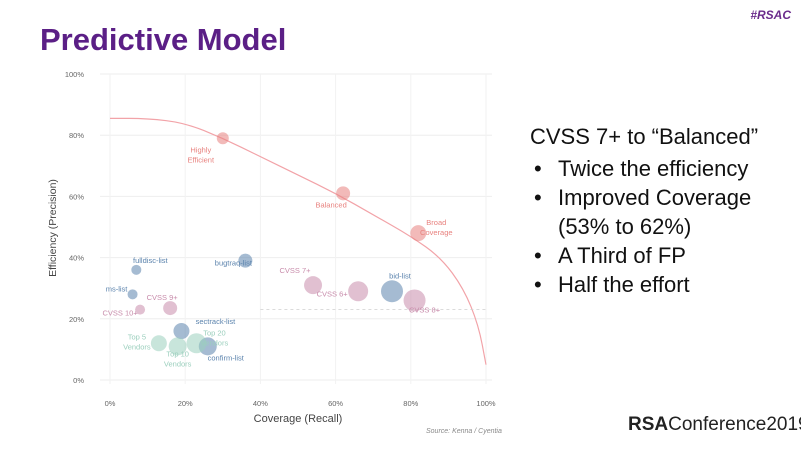 This screenshot has width=801, height=450. Describe the element at coordinates (464, 431) in the screenshot. I see `source-note: Source: Kenna / Cyentia` at that location.